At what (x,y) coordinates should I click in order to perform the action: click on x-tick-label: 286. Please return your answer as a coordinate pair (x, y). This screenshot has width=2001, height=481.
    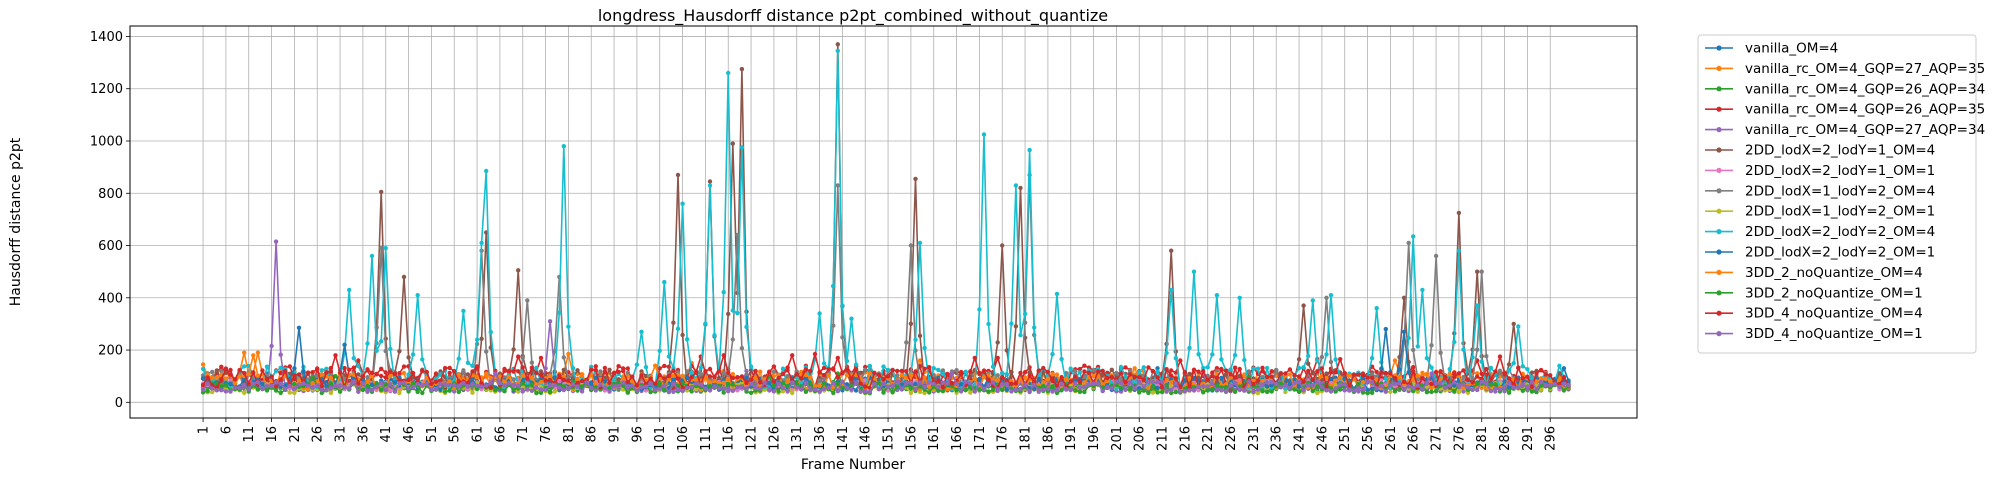
    Looking at the image, I should click on (1505, 438).